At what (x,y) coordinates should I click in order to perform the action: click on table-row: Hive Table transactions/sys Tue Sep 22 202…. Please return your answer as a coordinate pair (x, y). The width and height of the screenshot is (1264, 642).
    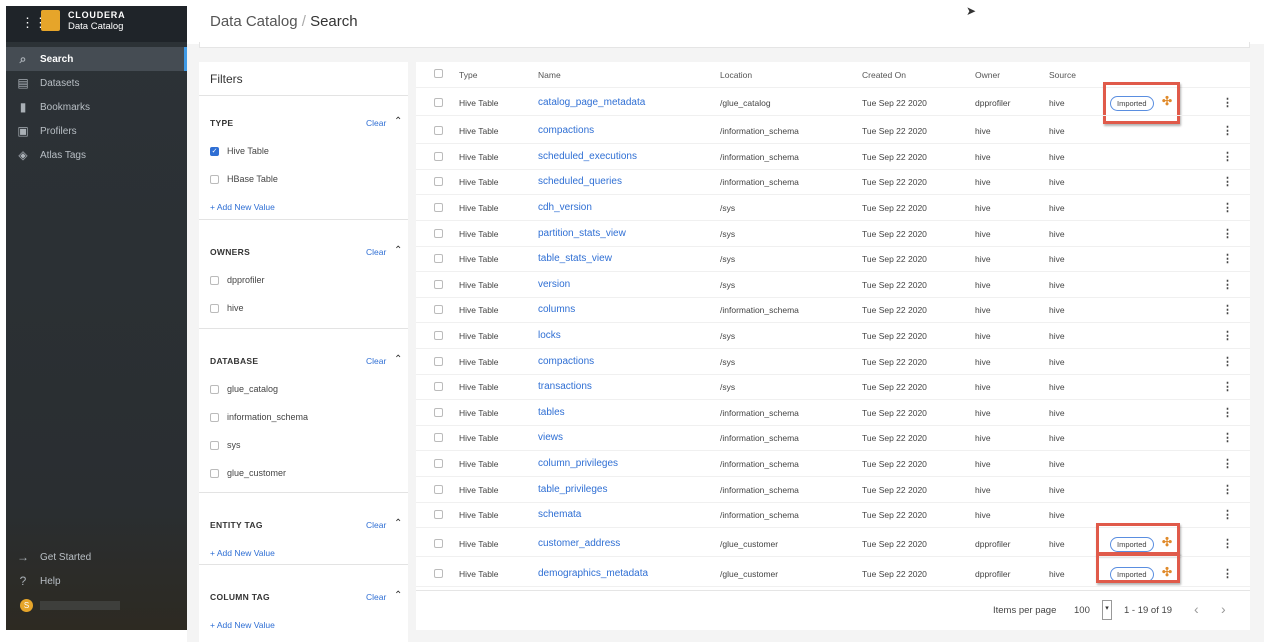
    Looking at the image, I should click on (833, 387).